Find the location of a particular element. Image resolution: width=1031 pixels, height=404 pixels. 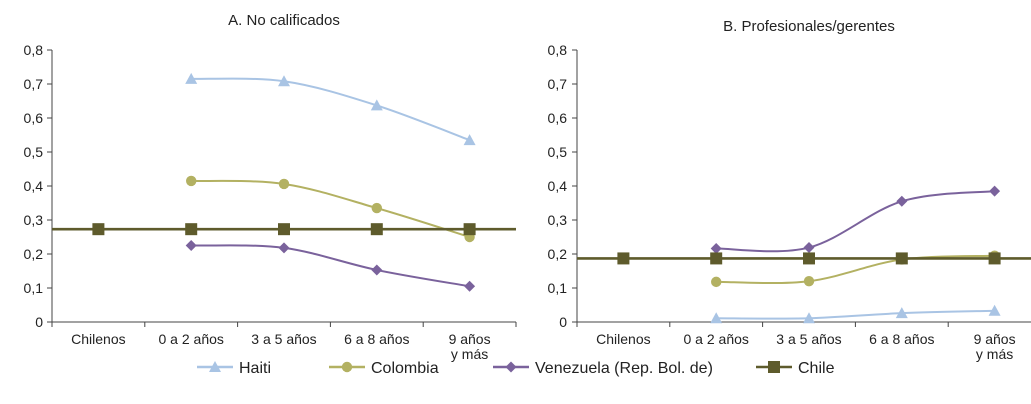

legend-item-venezuela-rep-bol-de: Venezuela (Rep. Bol. de) is located at coordinates (603, 368).